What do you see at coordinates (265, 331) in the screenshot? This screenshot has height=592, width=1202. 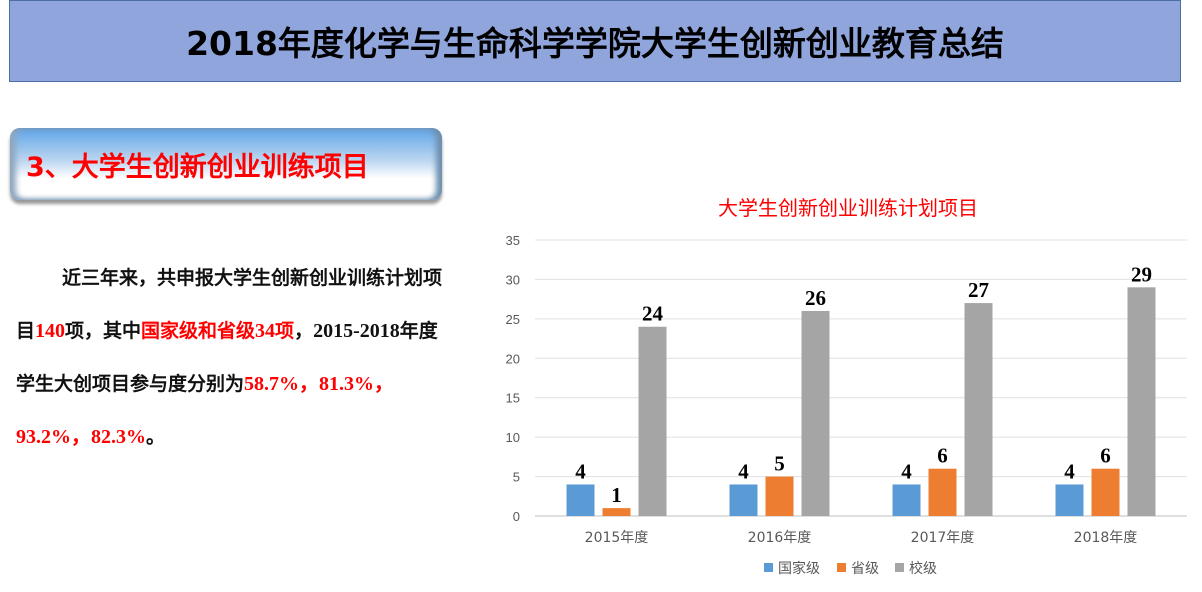 I see `summary-segment: 34` at bounding box center [265, 331].